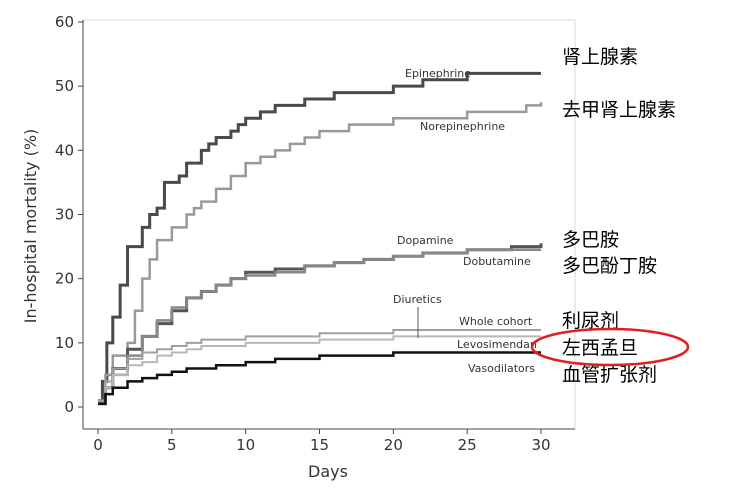 This screenshot has width=756, height=490. I want to click on x-tick-label: 20, so click(393, 445).